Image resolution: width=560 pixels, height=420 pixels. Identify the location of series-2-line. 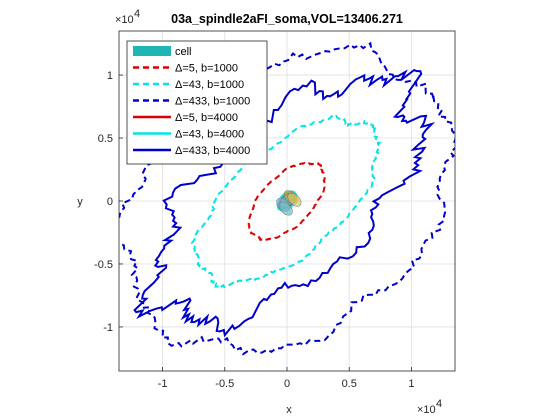
(286, 202).